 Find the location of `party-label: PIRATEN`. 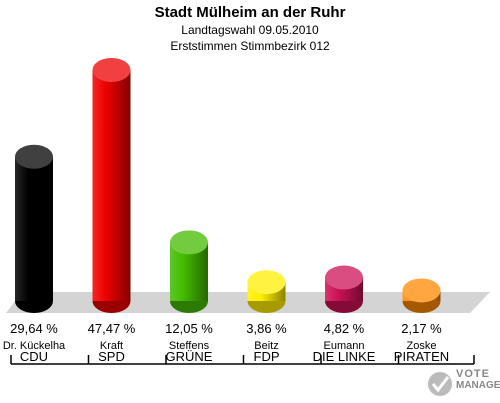

party-label: PIRATEN is located at coordinates (421, 356).